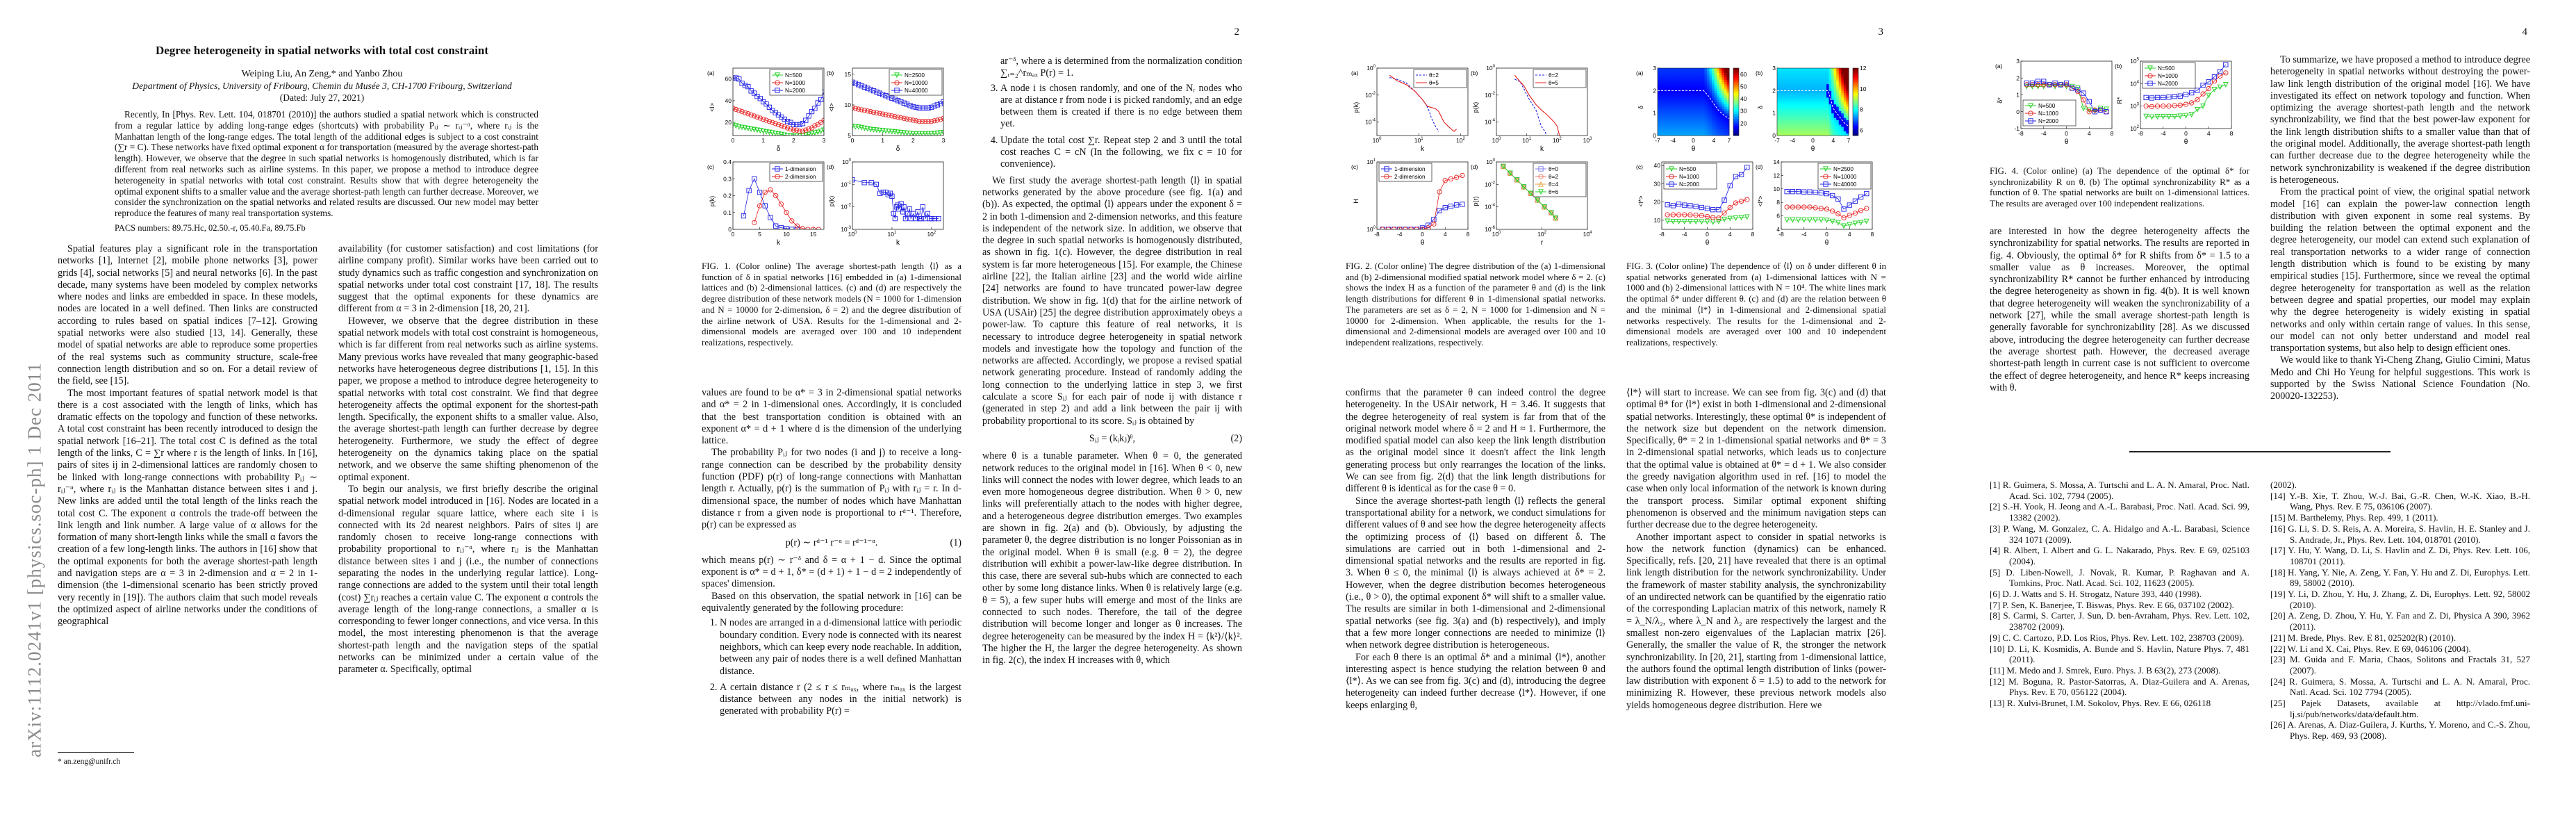 The height and width of the screenshot is (834, 2576). Describe the element at coordinates (849, 104) in the screenshot. I see `y-tick-label: 10` at that location.